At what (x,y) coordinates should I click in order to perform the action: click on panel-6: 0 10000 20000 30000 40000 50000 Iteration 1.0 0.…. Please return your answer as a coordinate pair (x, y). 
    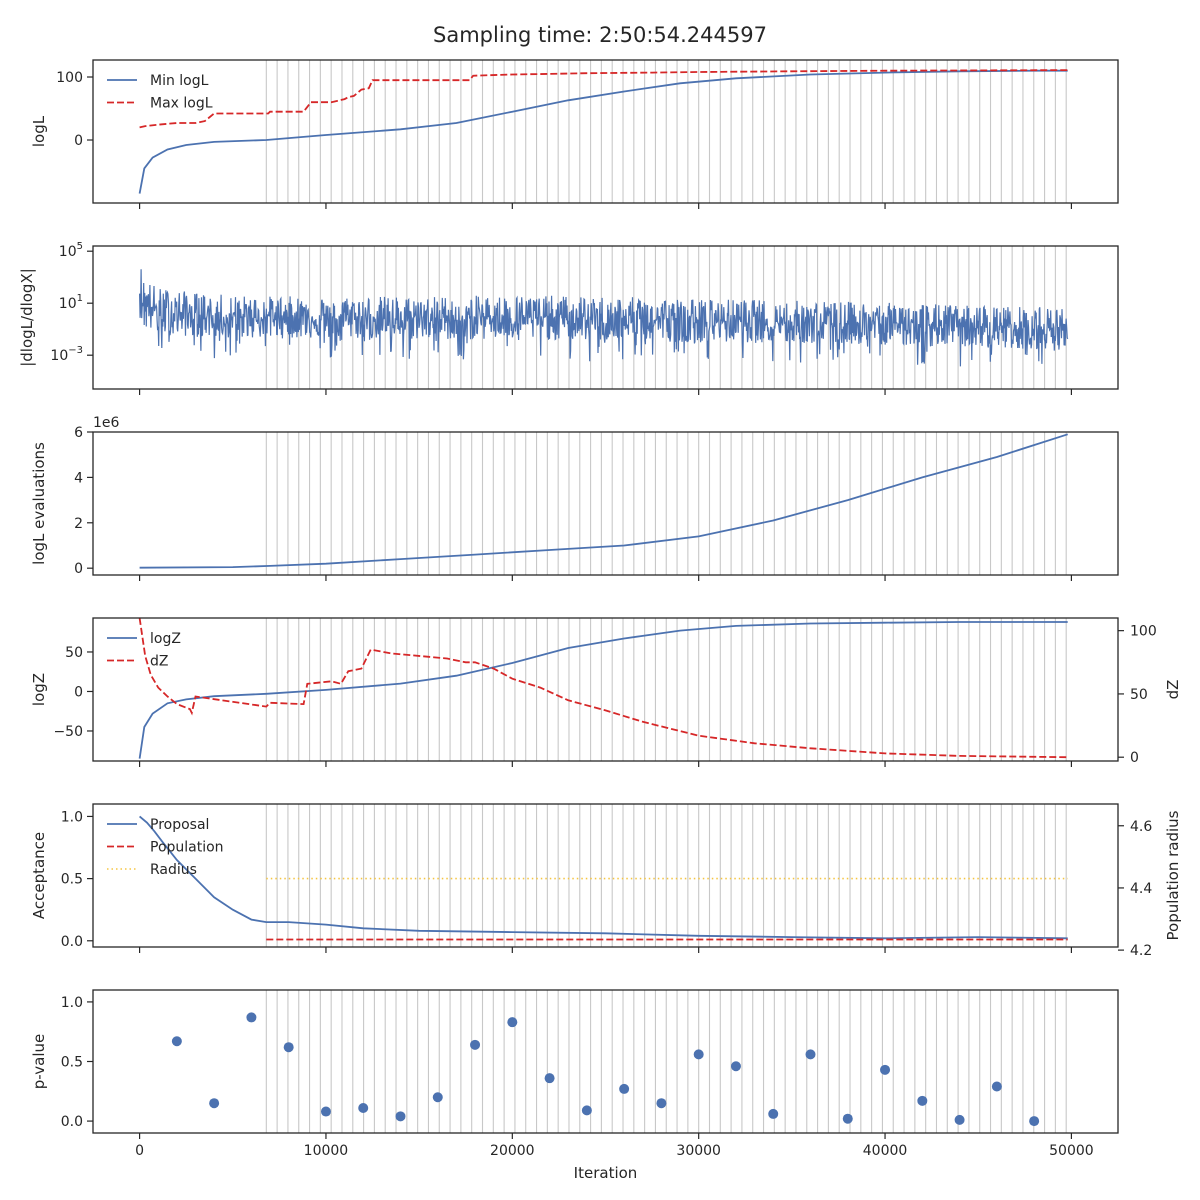
    Looking at the image, I should click on (574, 1085).